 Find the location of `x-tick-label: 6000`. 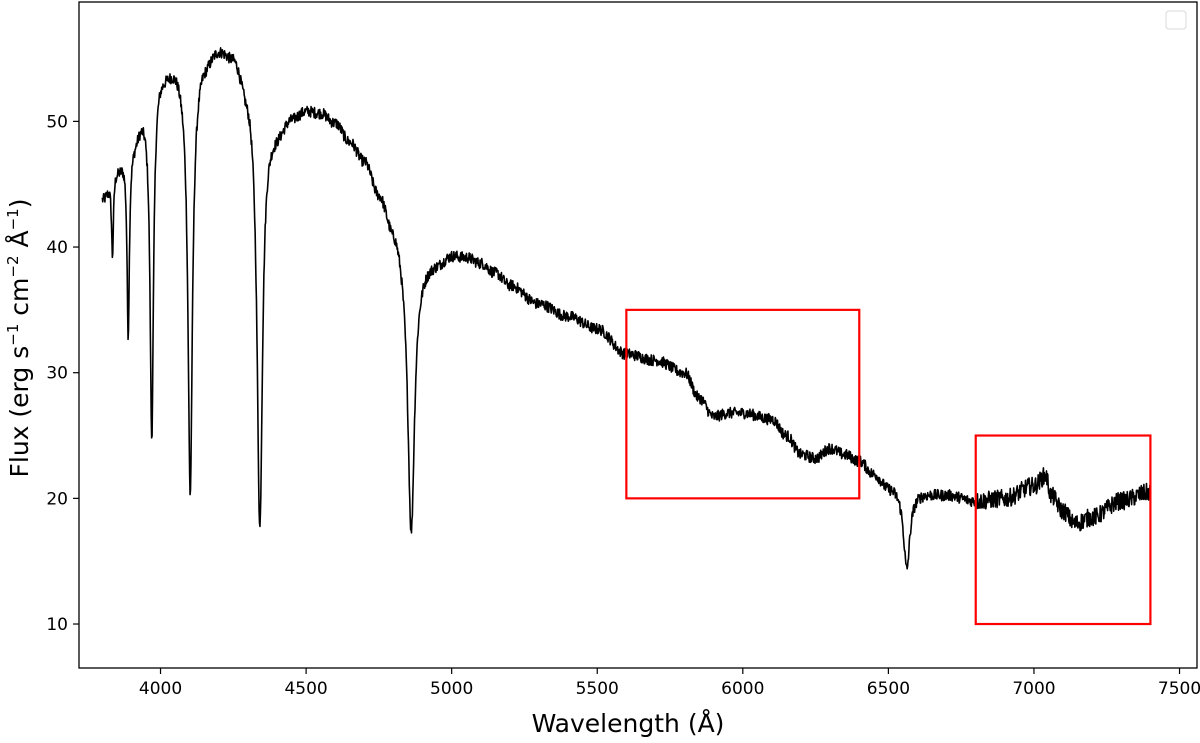

x-tick-label: 6000 is located at coordinates (742, 689).